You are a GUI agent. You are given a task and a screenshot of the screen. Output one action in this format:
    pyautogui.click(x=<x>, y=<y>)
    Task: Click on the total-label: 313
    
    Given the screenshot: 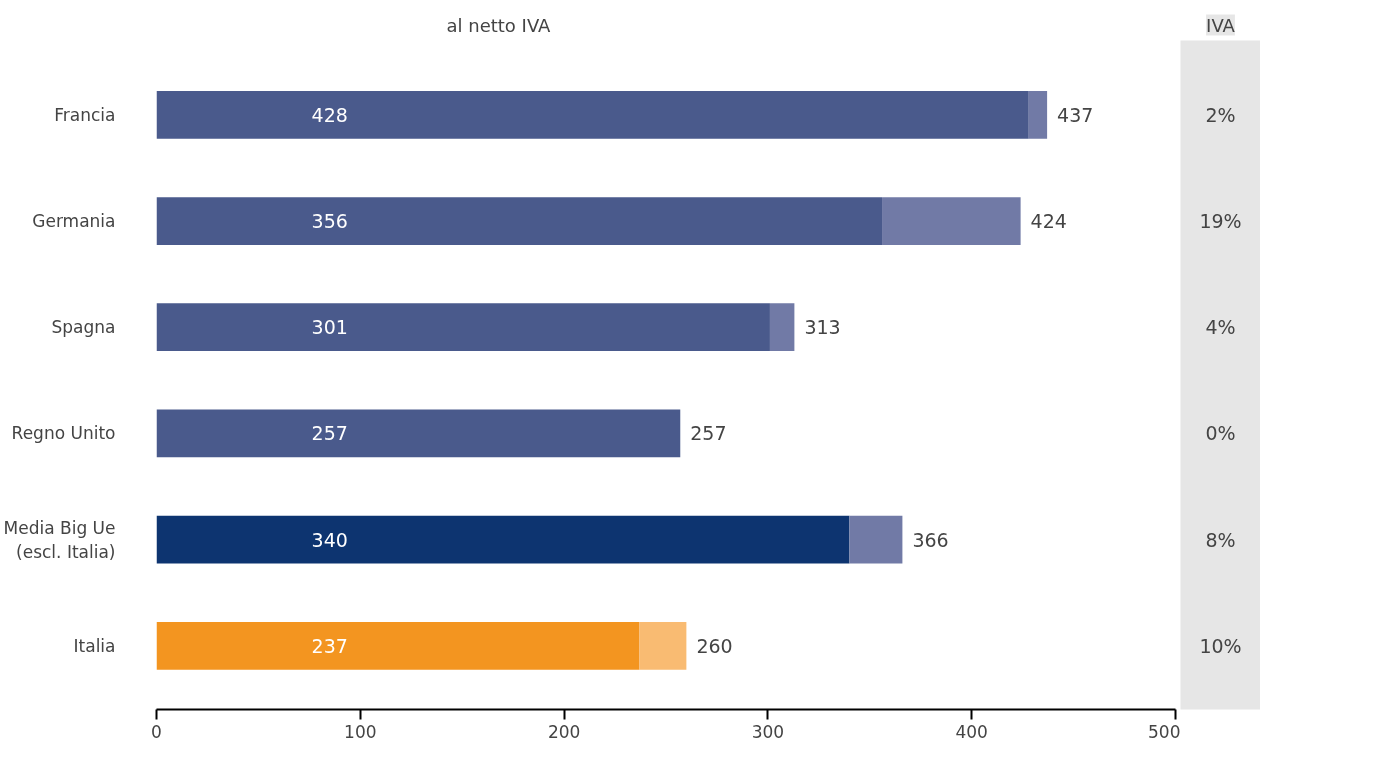 What is the action you would take?
    pyautogui.click(x=822, y=327)
    